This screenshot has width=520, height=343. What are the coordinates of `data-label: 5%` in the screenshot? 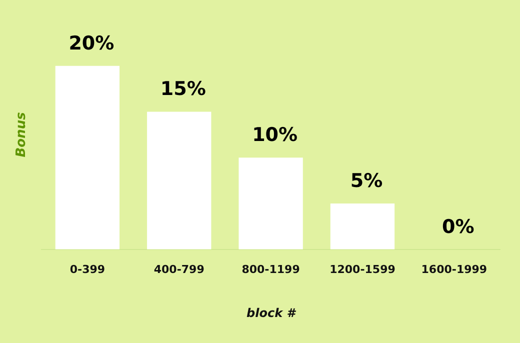 It's located at (366, 181).